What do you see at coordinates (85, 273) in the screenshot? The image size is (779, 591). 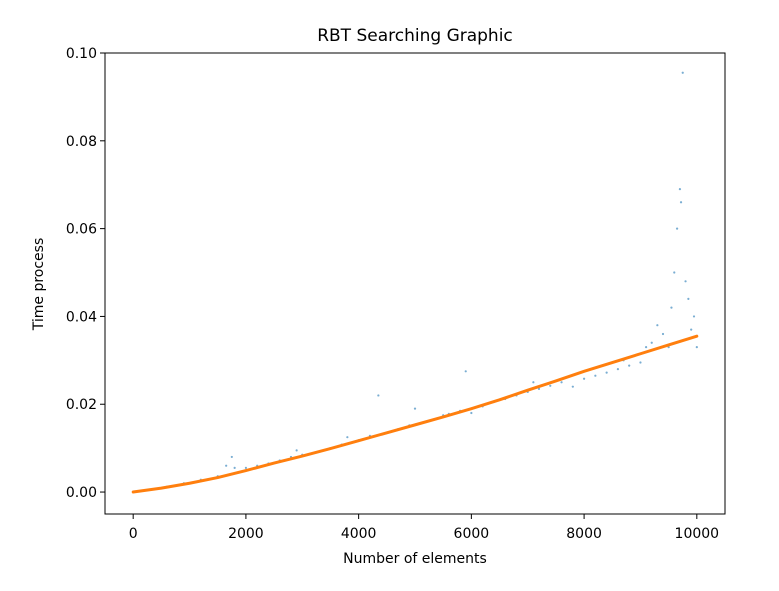 I see `y-axis: 0.00 0.02 0.04 0.06 0.08 0.10` at bounding box center [85, 273].